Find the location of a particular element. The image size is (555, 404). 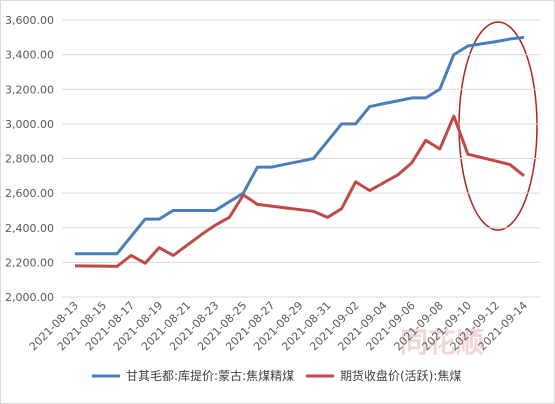

y-tick-label: 3,200.00 is located at coordinates (29, 89).